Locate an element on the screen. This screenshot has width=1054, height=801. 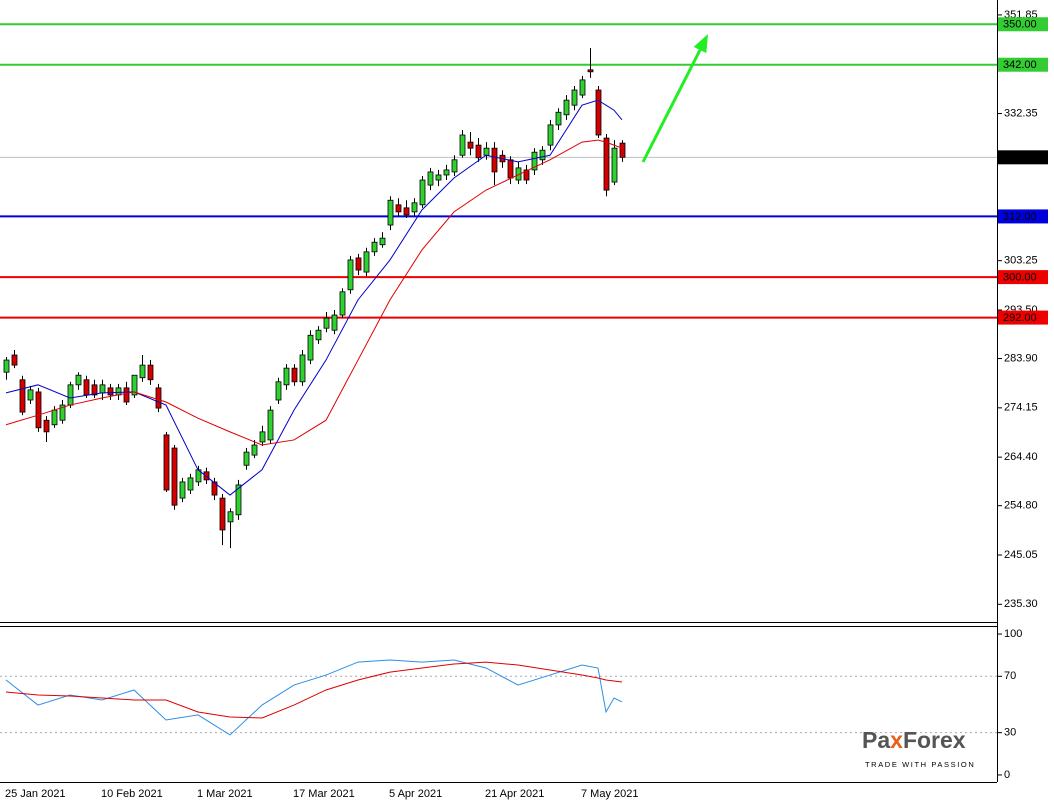
level-label: 350.00 is located at coordinates (1020, 25).